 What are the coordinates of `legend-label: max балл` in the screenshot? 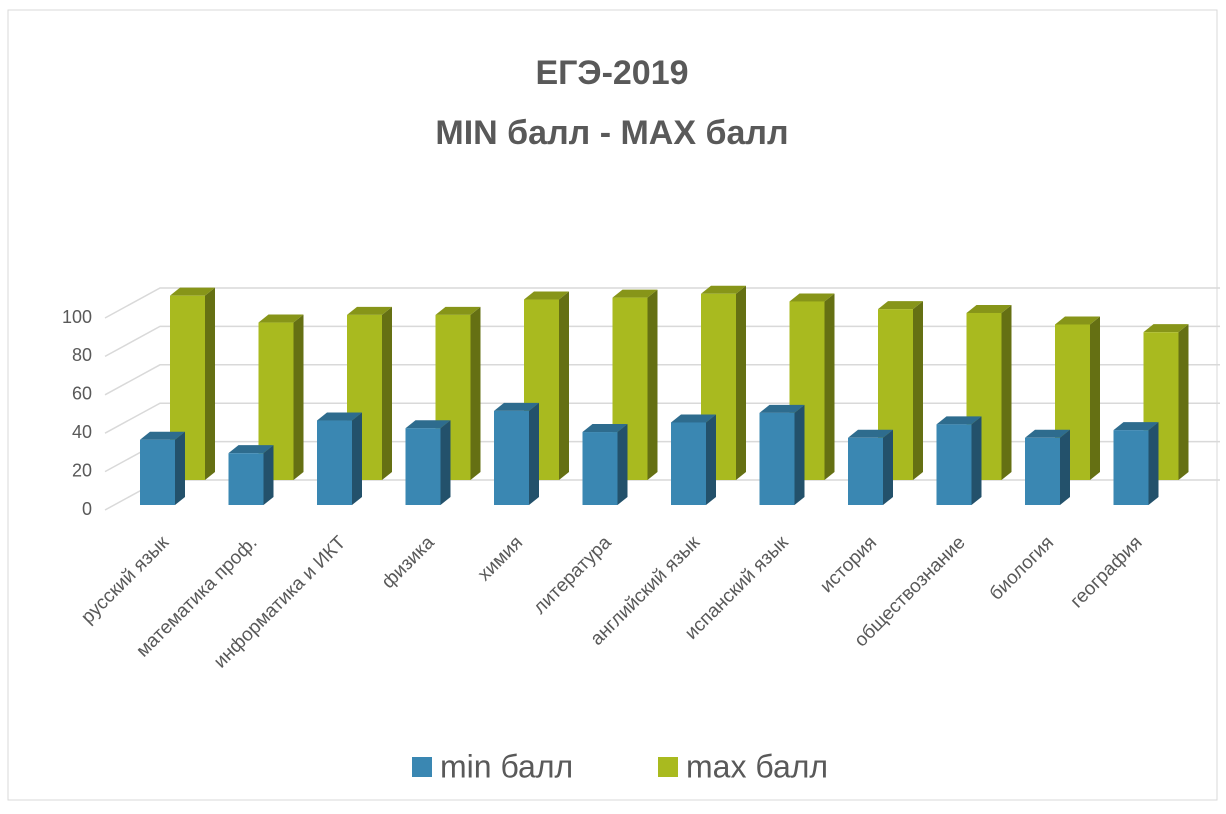 It's located at (757, 766).